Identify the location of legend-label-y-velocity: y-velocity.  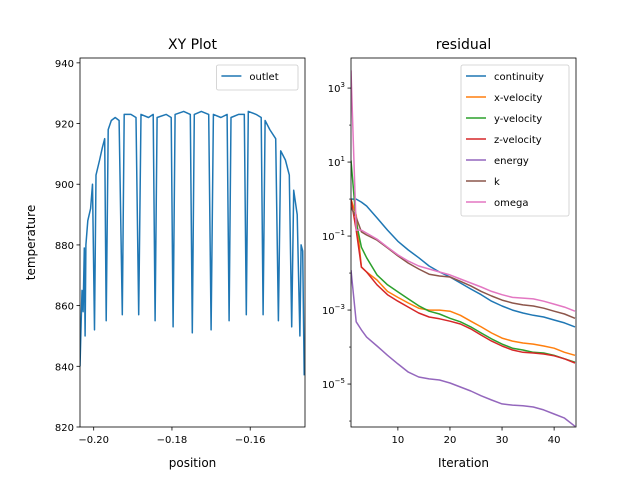
(518, 119).